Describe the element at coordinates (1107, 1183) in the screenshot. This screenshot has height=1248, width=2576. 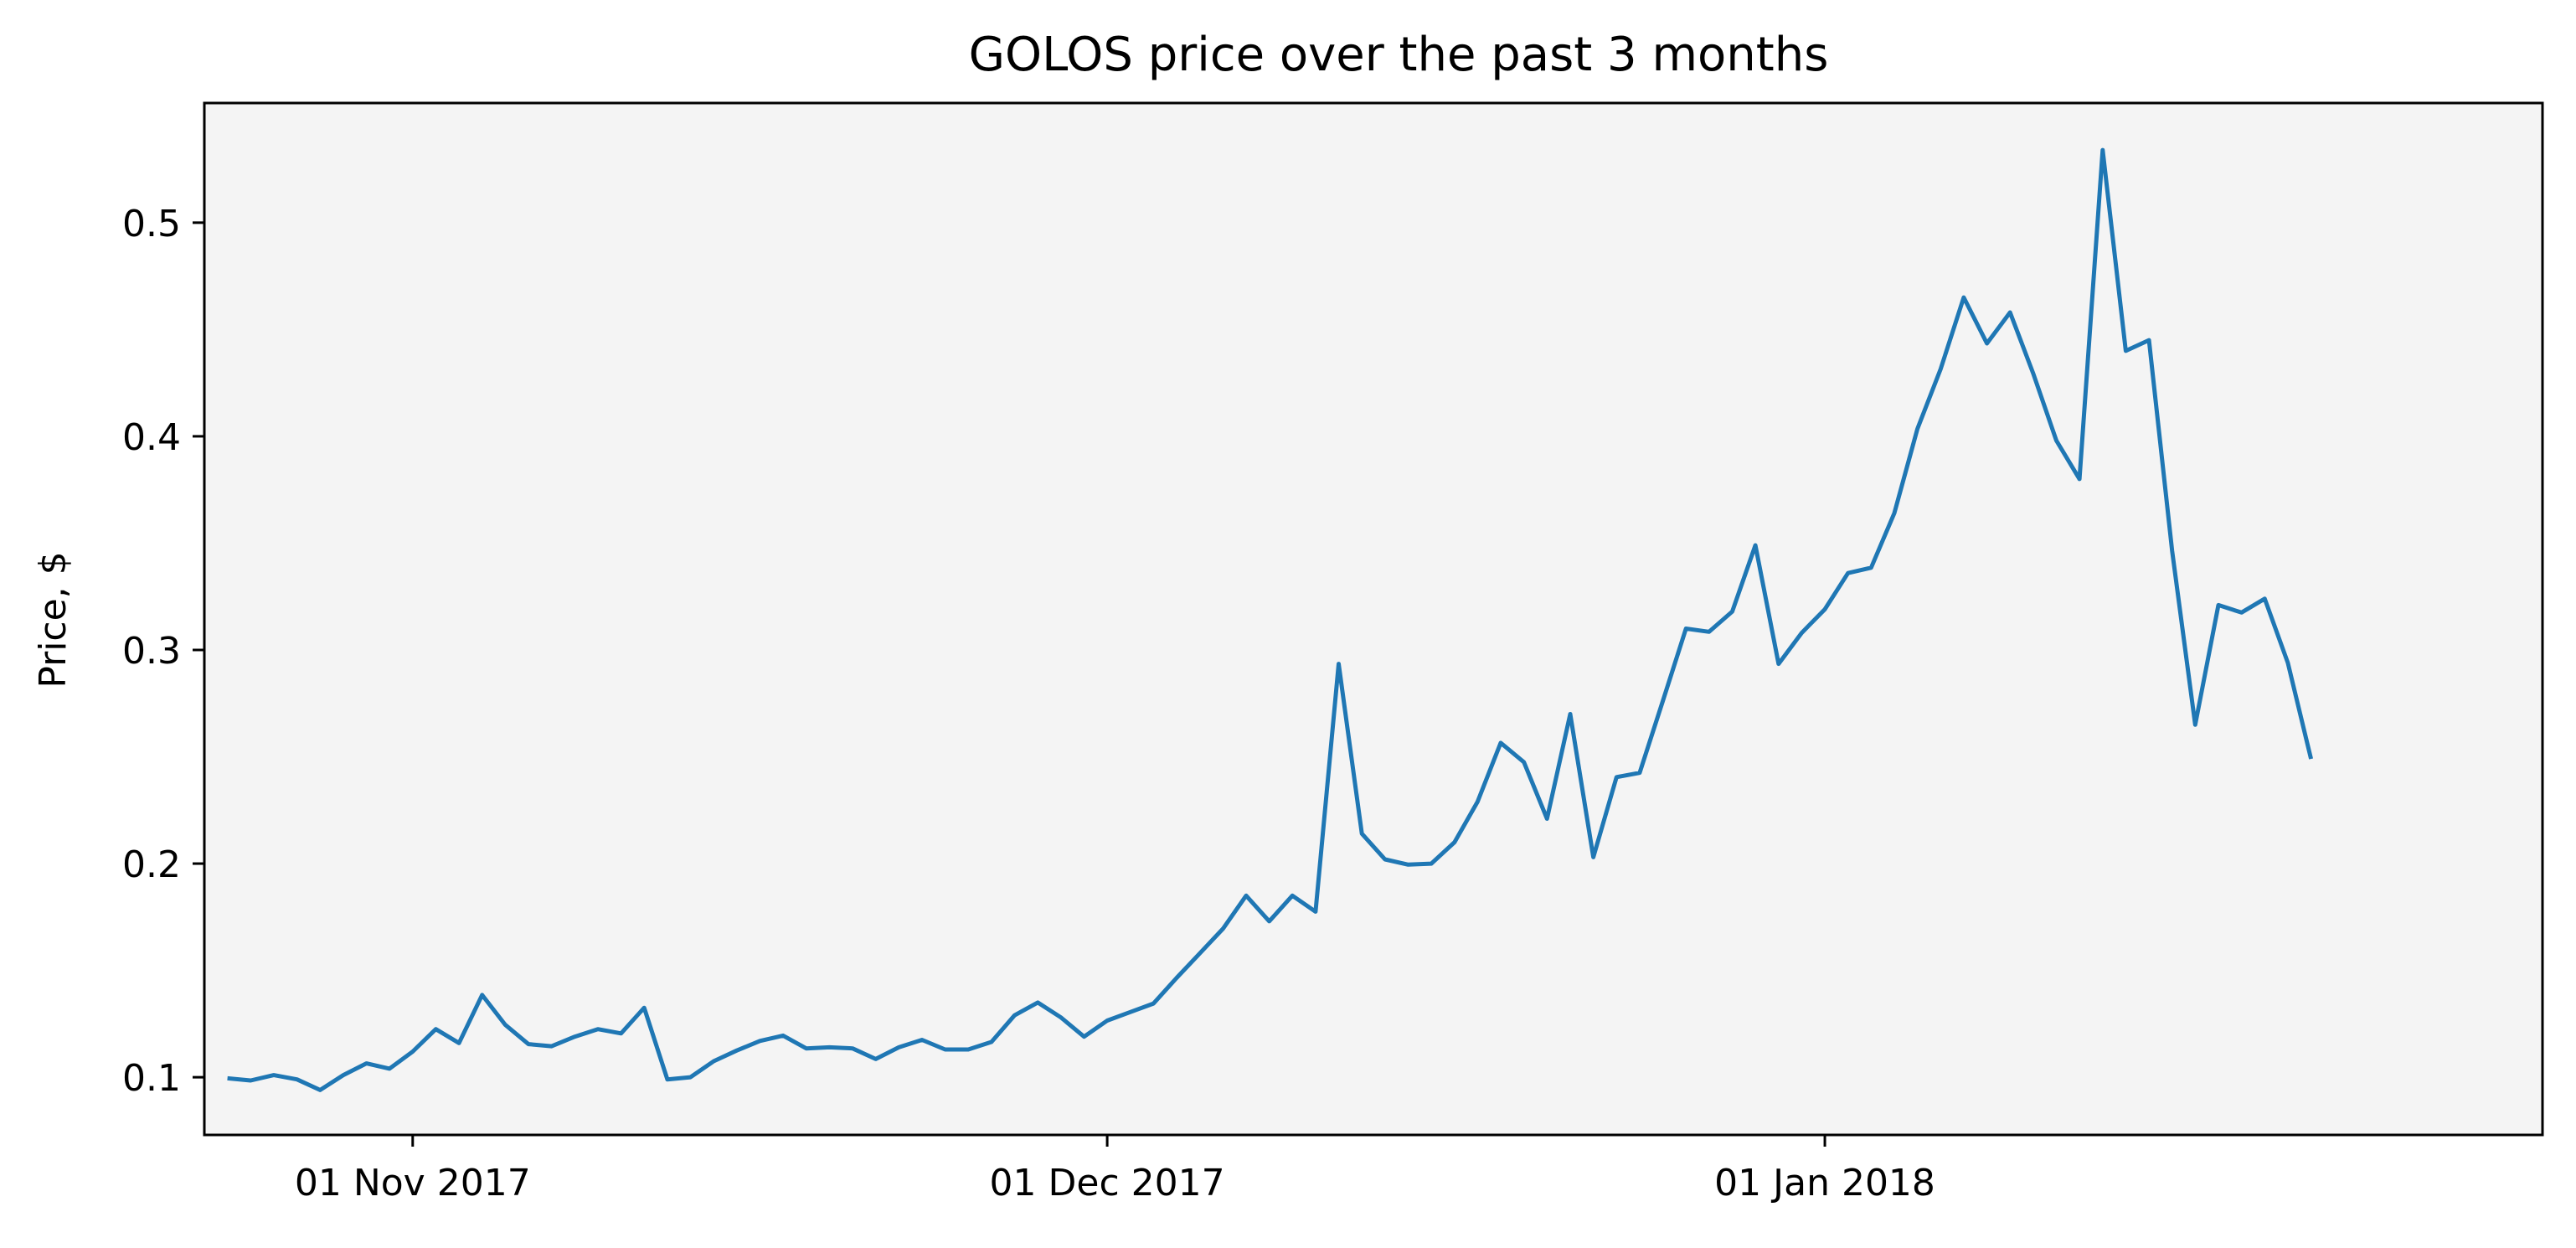
I see `x-tick-label: 01 Dec 2017` at that location.